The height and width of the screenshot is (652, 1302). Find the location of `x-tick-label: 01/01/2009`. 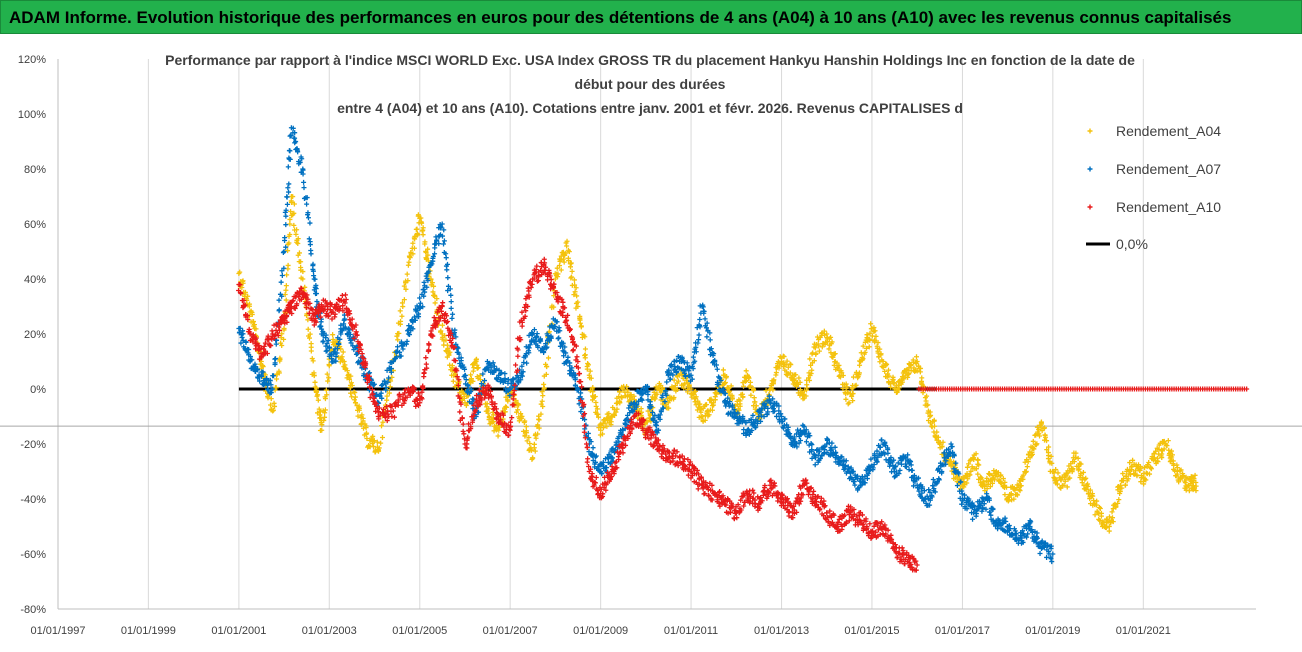

x-tick-label: 01/01/2009 is located at coordinates (600, 631).